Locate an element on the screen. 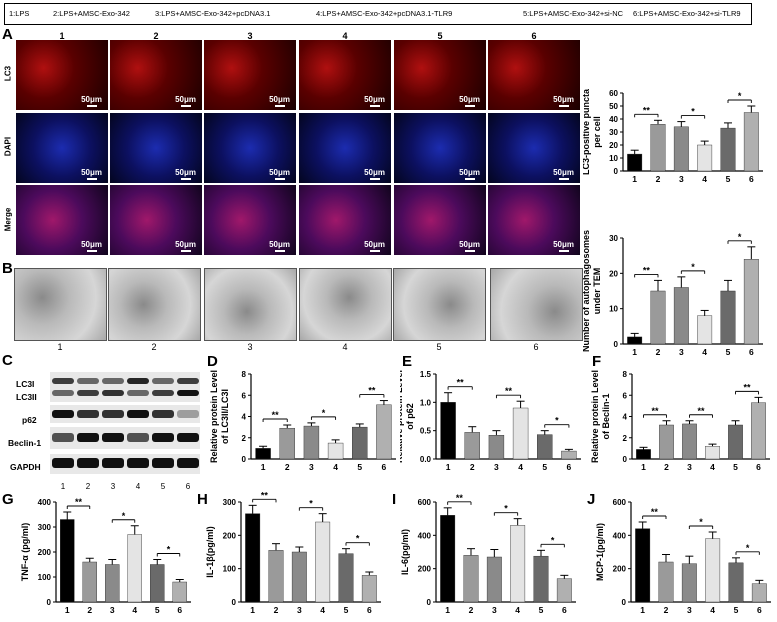  y-axis-label: Relative protein Levelof LC3II/LC3I is located at coordinates (219, 416).